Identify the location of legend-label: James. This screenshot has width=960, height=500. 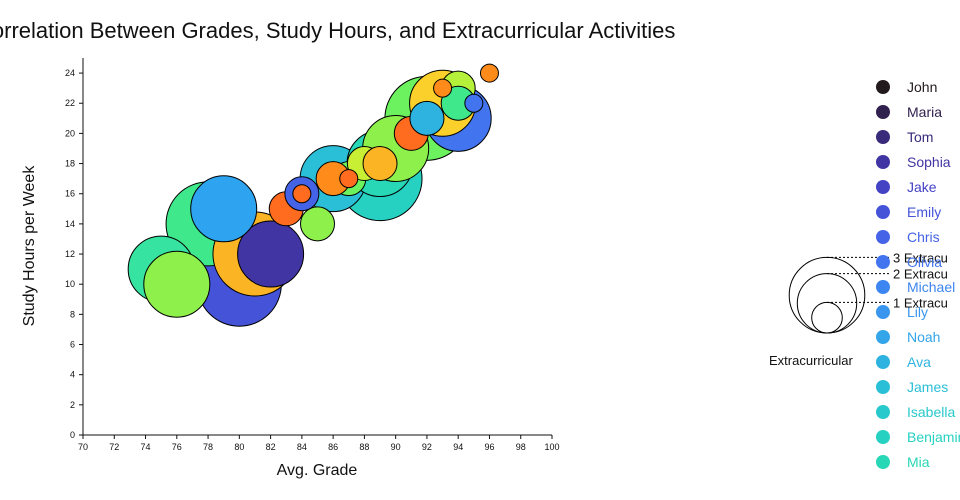
(927, 387).